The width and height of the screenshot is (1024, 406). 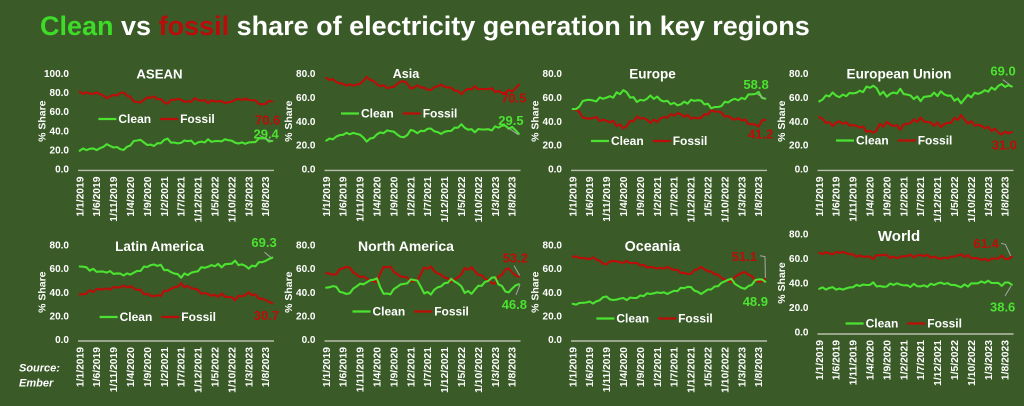 I want to click on svg-text: 41.2, so click(x=760, y=133).